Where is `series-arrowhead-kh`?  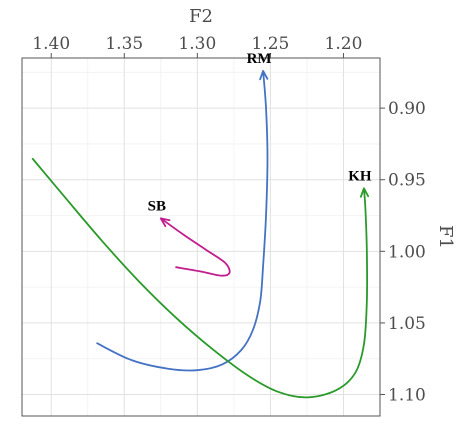 series-arrowhead-kh is located at coordinates (364, 192).